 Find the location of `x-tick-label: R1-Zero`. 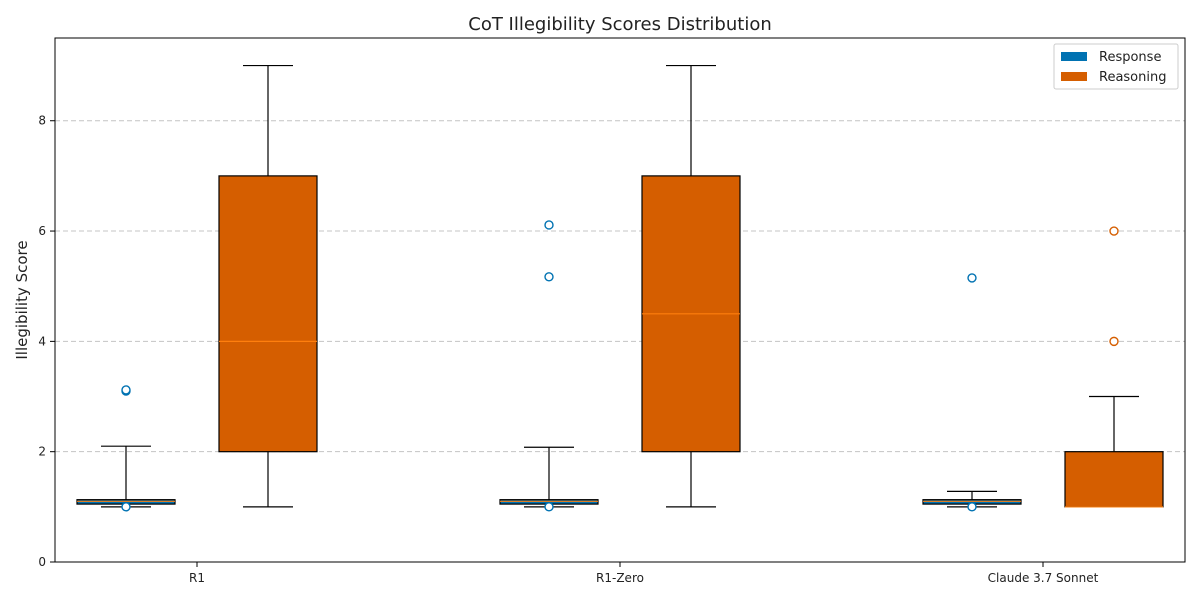

x-tick-label: R1-Zero is located at coordinates (620, 578).